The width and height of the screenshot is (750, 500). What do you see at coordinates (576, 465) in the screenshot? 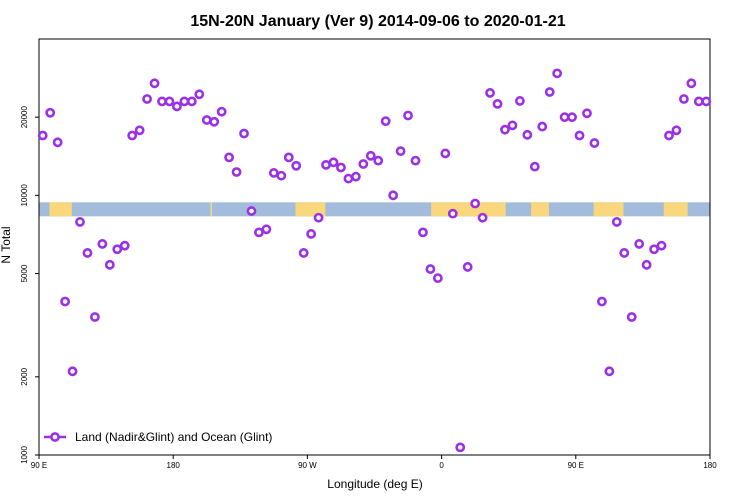
I see `x-tick-label: 90 E` at bounding box center [576, 465].